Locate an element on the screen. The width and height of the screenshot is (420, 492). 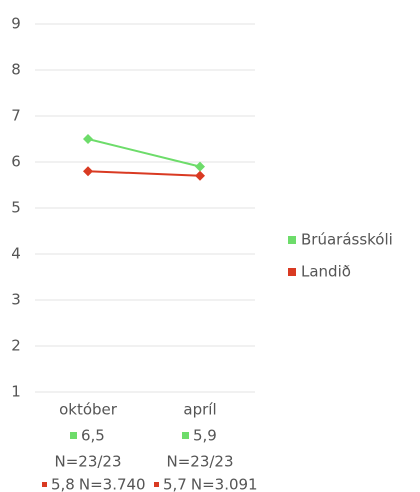
y-tick-label: 4 is located at coordinates (16, 254).